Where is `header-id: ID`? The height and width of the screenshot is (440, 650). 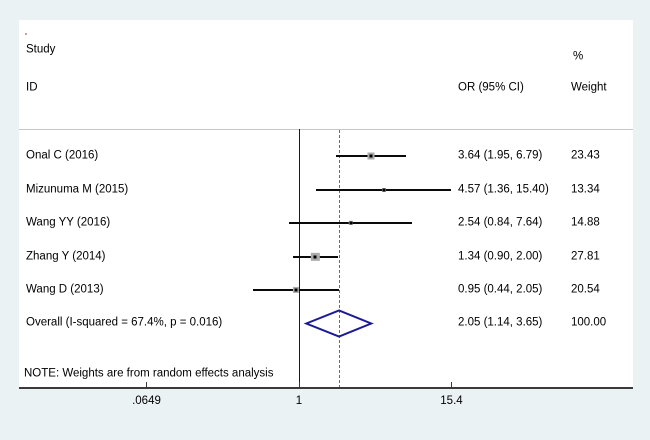 header-id: ID is located at coordinates (32, 87).